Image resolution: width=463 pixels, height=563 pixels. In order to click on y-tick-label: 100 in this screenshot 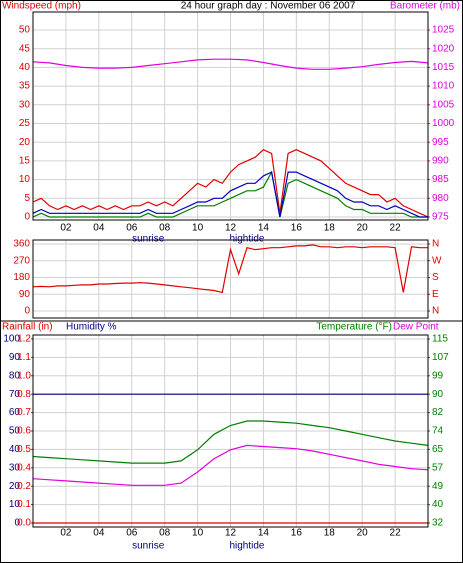, I will do `click(11, 339)`.